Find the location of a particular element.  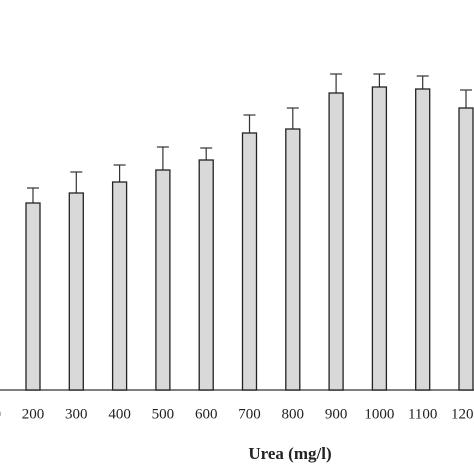

x-axis-label: Urea (mg/l) is located at coordinates (289, 453).